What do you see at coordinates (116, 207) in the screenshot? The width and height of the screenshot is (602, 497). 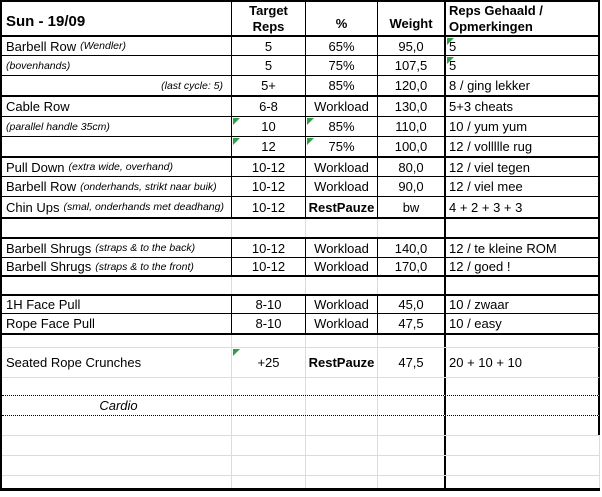 I see `cell-exercise: Chin Ups (smal, onderhands met deadhang)` at bounding box center [116, 207].